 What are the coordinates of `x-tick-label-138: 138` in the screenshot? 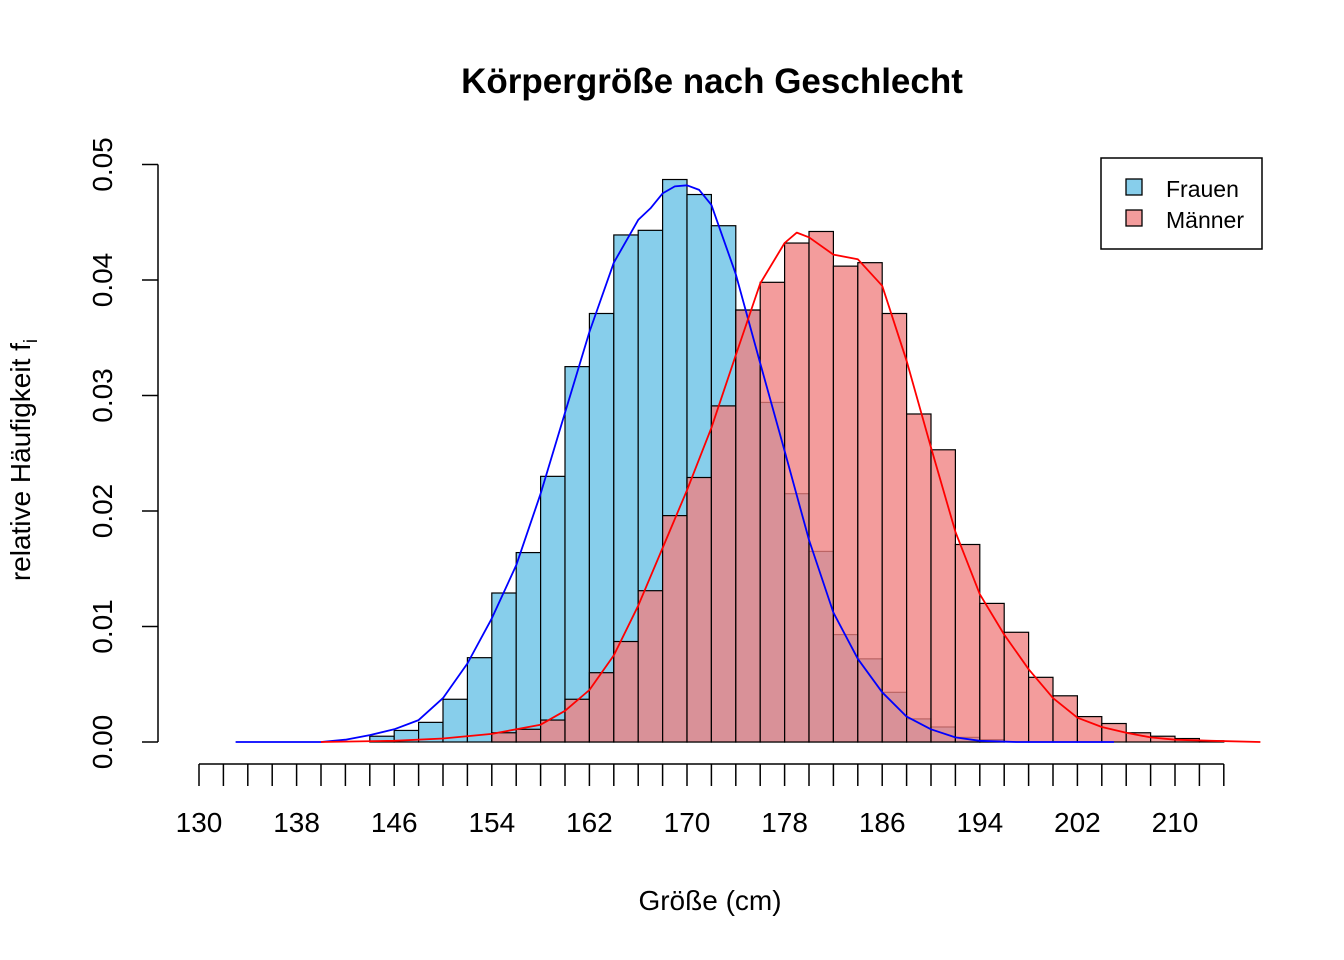 It's located at (296, 822).